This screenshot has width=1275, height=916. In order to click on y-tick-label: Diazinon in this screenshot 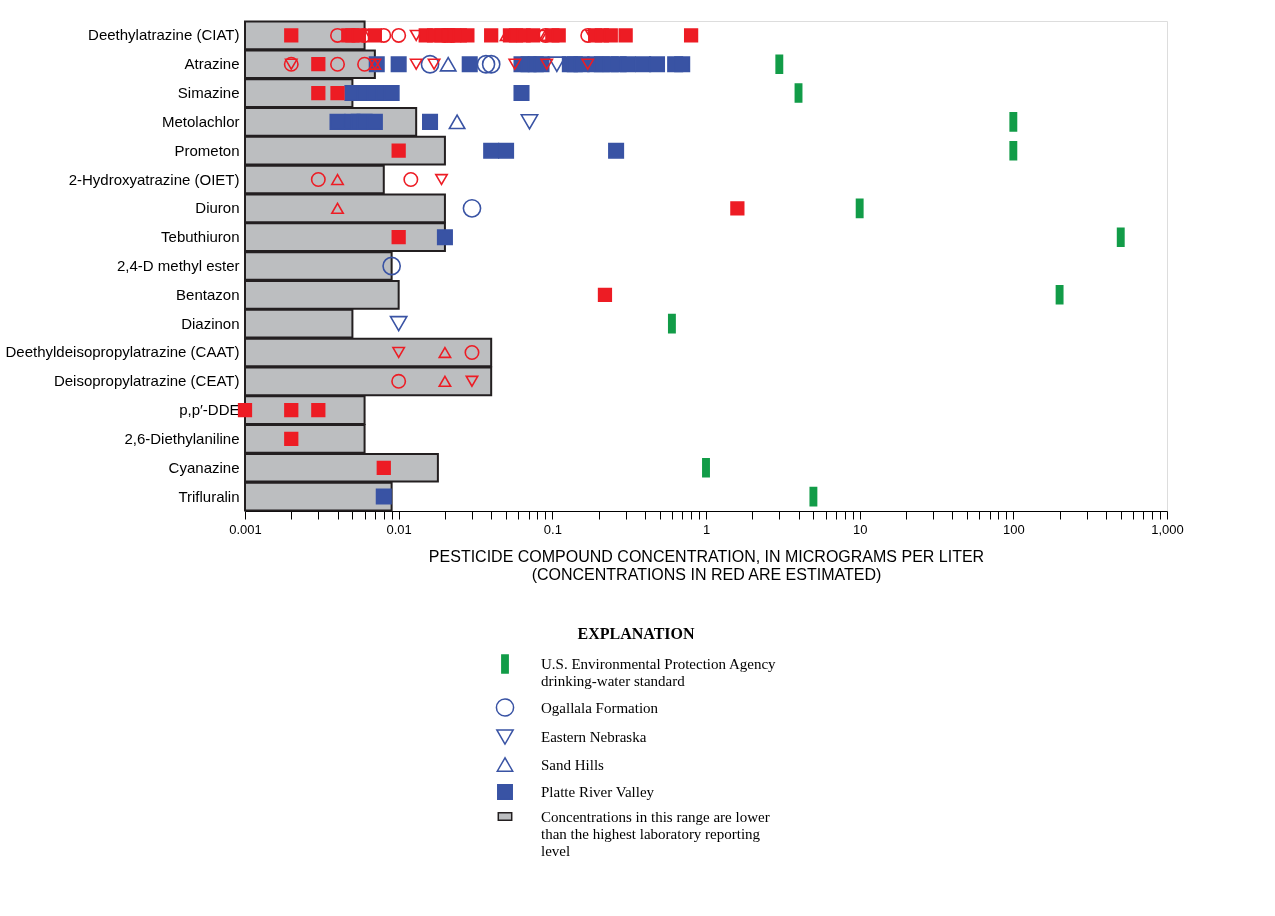, I will do `click(210, 323)`.